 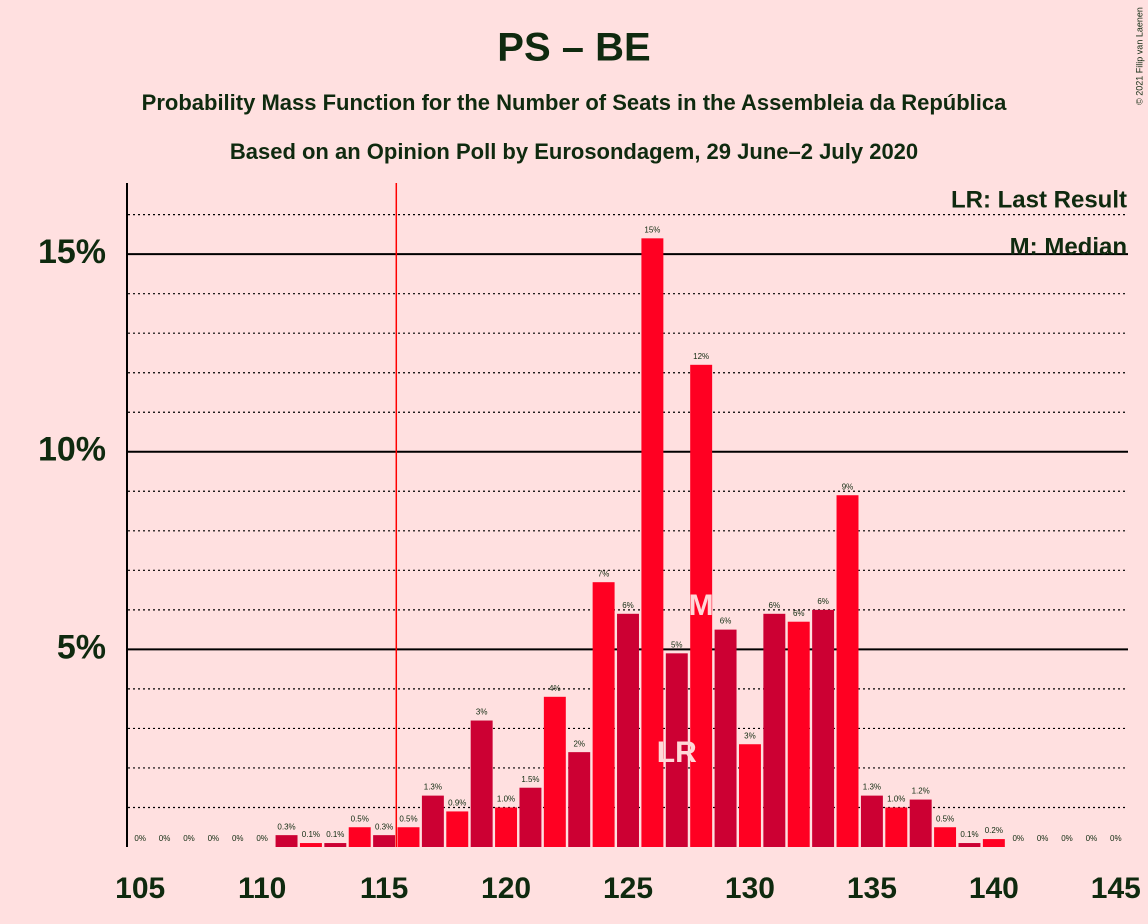 I want to click on value-label: 12%, so click(x=701, y=356).